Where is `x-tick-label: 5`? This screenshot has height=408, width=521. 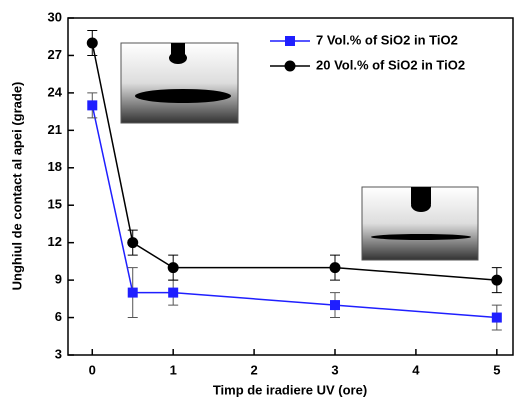
x-tick-label: 5 is located at coordinates (496, 369).